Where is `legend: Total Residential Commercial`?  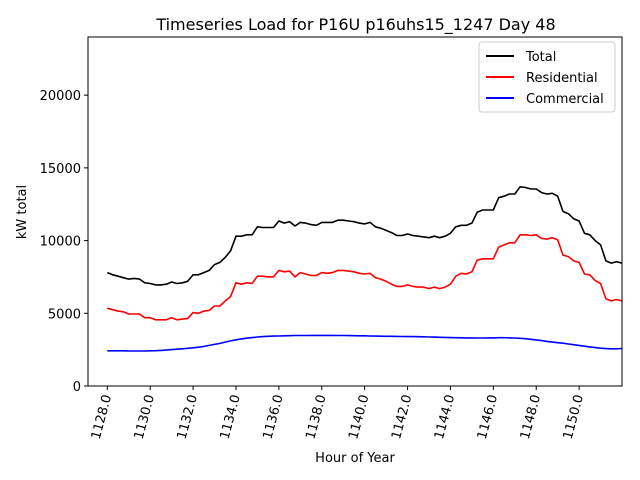 legend: Total Residential Commercial is located at coordinates (547, 77).